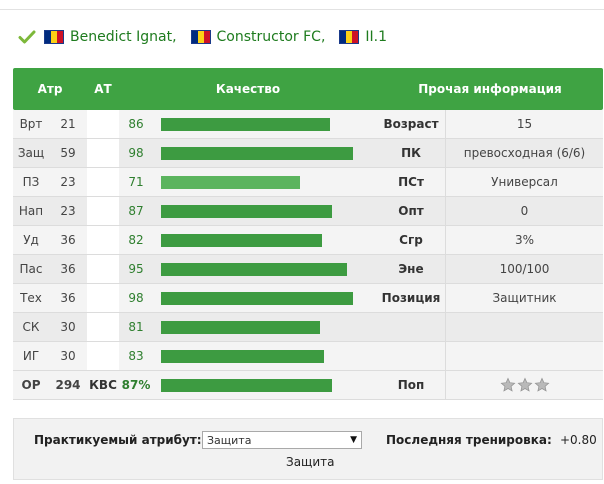  I want to click on attr-name: Пас, so click(31, 269).